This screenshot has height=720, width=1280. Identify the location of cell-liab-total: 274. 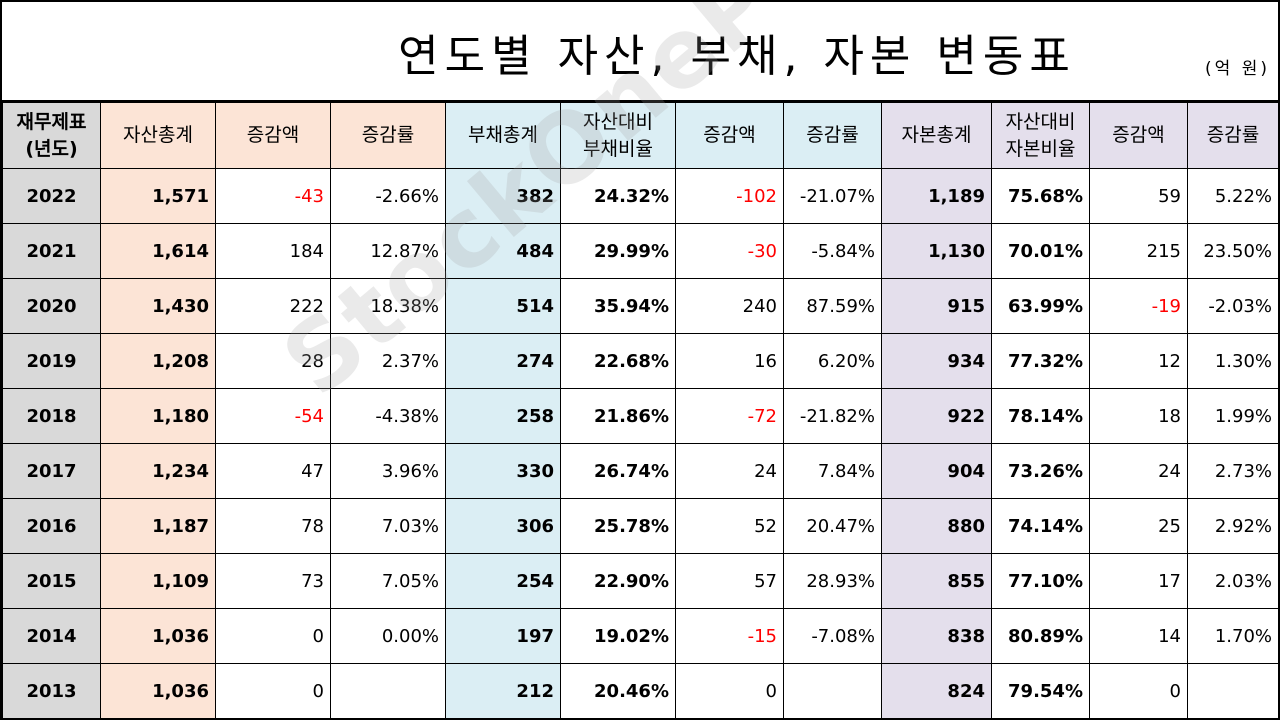
(503, 361).